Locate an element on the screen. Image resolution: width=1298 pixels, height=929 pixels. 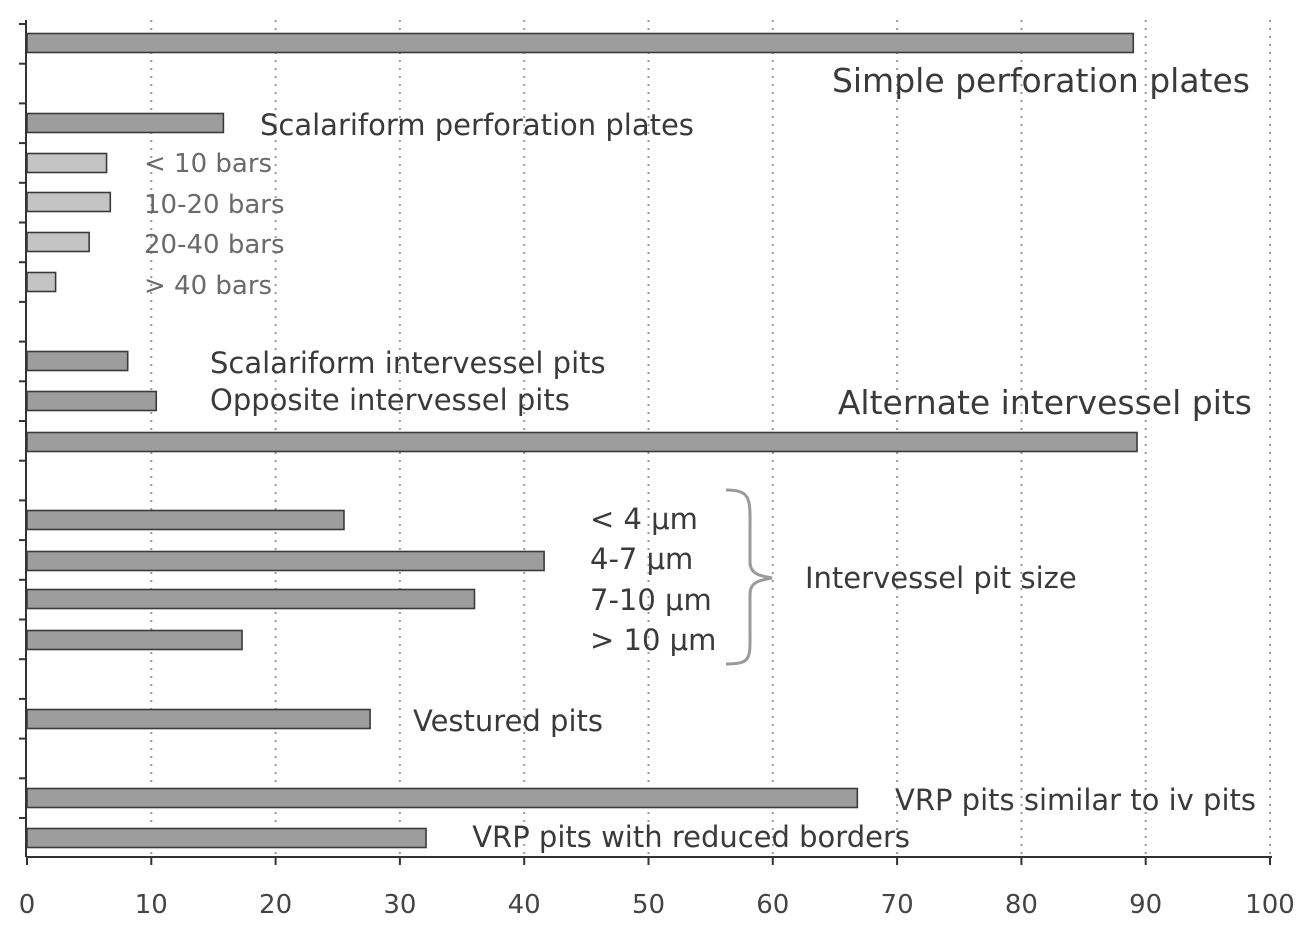
bar-label-14: VRP pits similar to iv pits is located at coordinates (1075, 800).